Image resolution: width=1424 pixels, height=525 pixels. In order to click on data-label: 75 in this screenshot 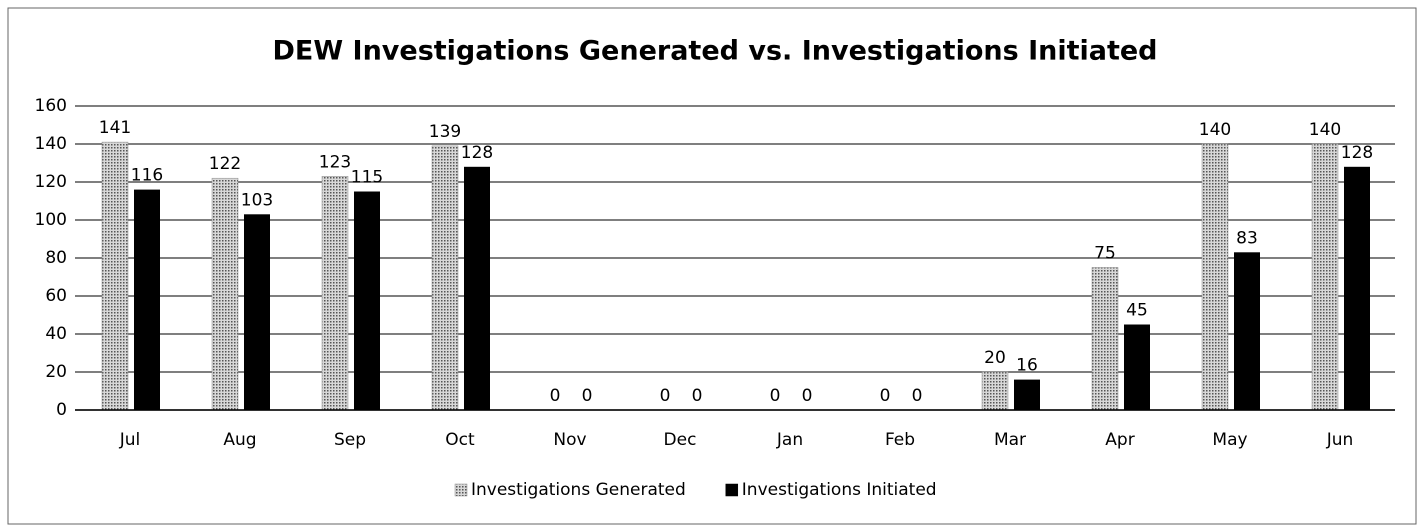, I will do `click(1105, 254)`.